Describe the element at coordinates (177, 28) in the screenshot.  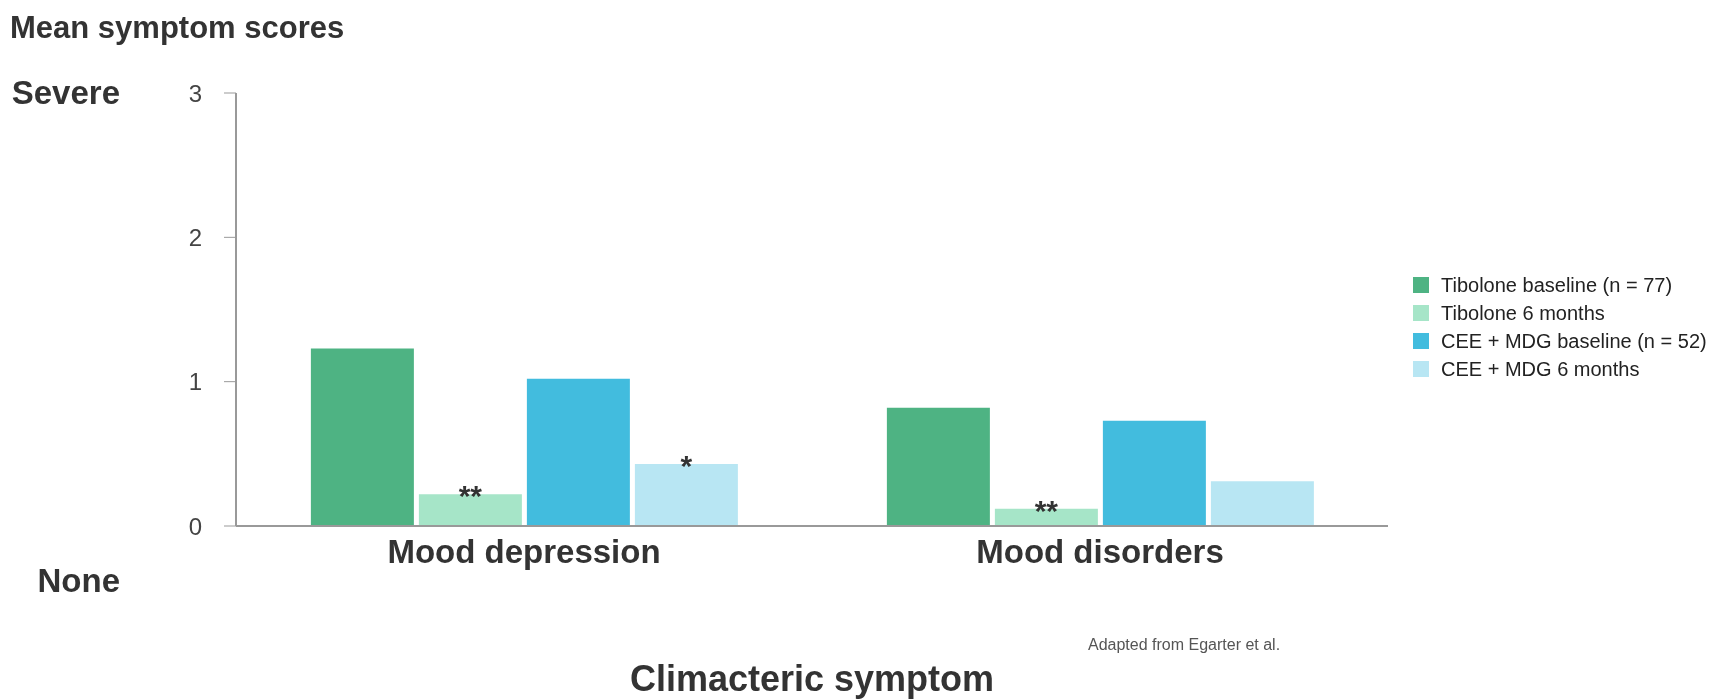
I see `chart-title: Mean symptom scores` at that location.